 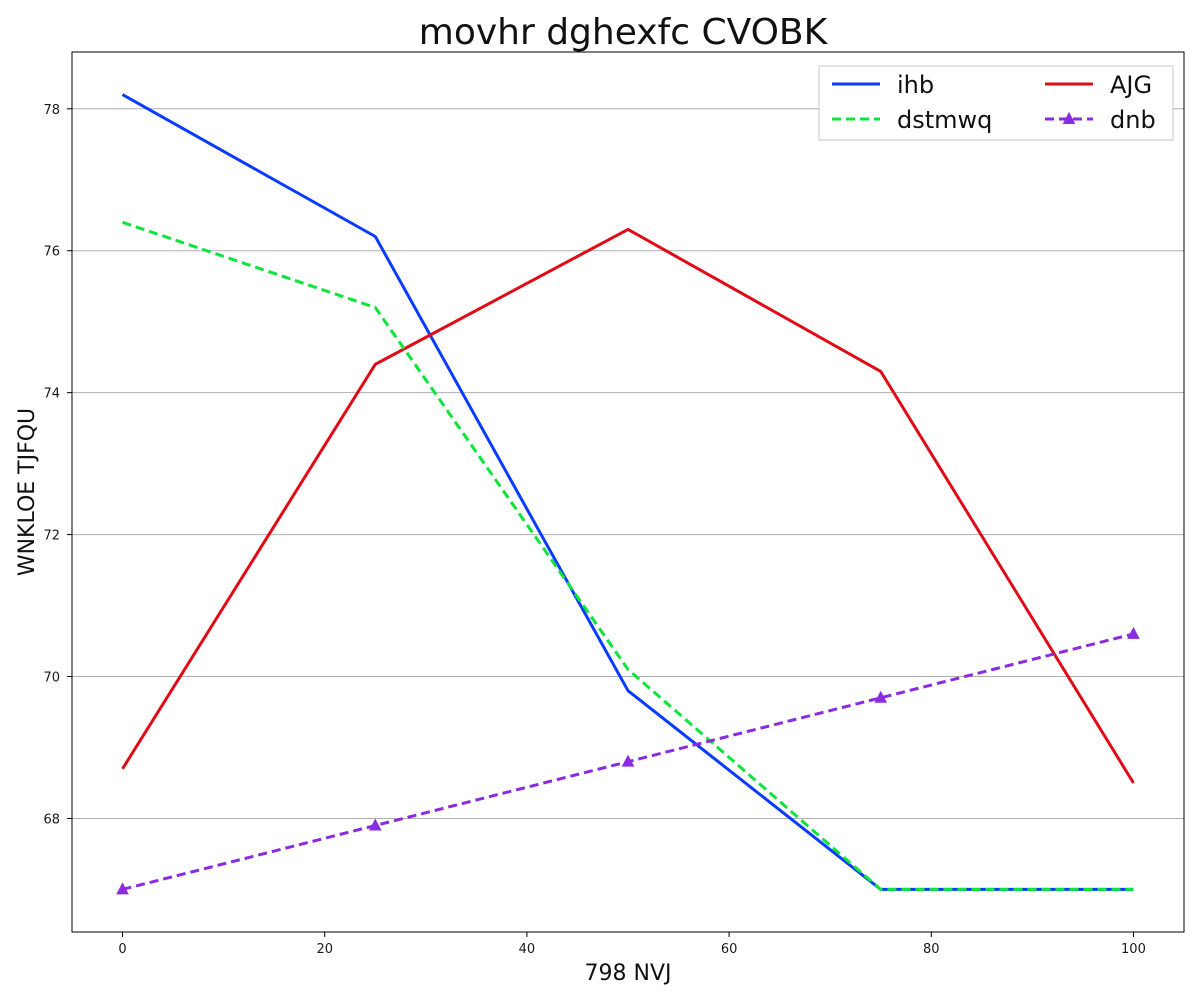 I want to click on legend-box, so click(x=996, y=103).